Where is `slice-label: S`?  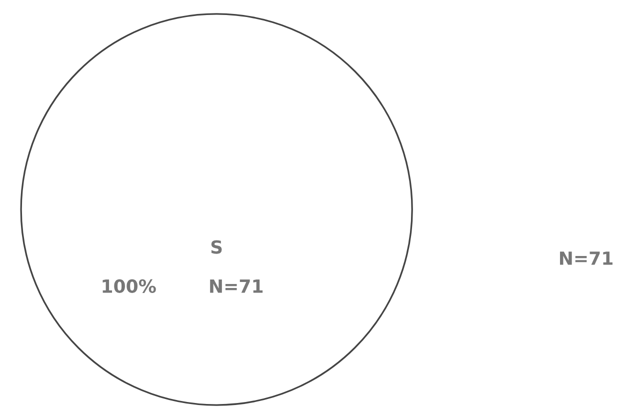 slice-label: S is located at coordinates (216, 247).